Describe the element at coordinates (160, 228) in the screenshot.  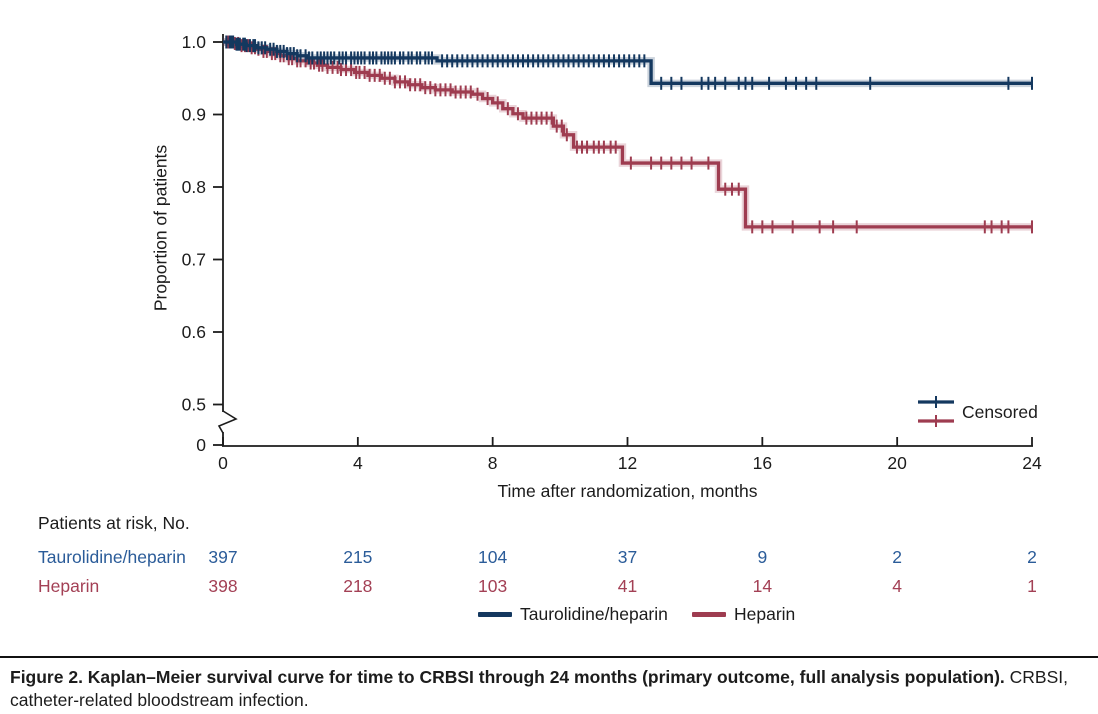
I see `y-axis-title: Proportion of patients` at that location.